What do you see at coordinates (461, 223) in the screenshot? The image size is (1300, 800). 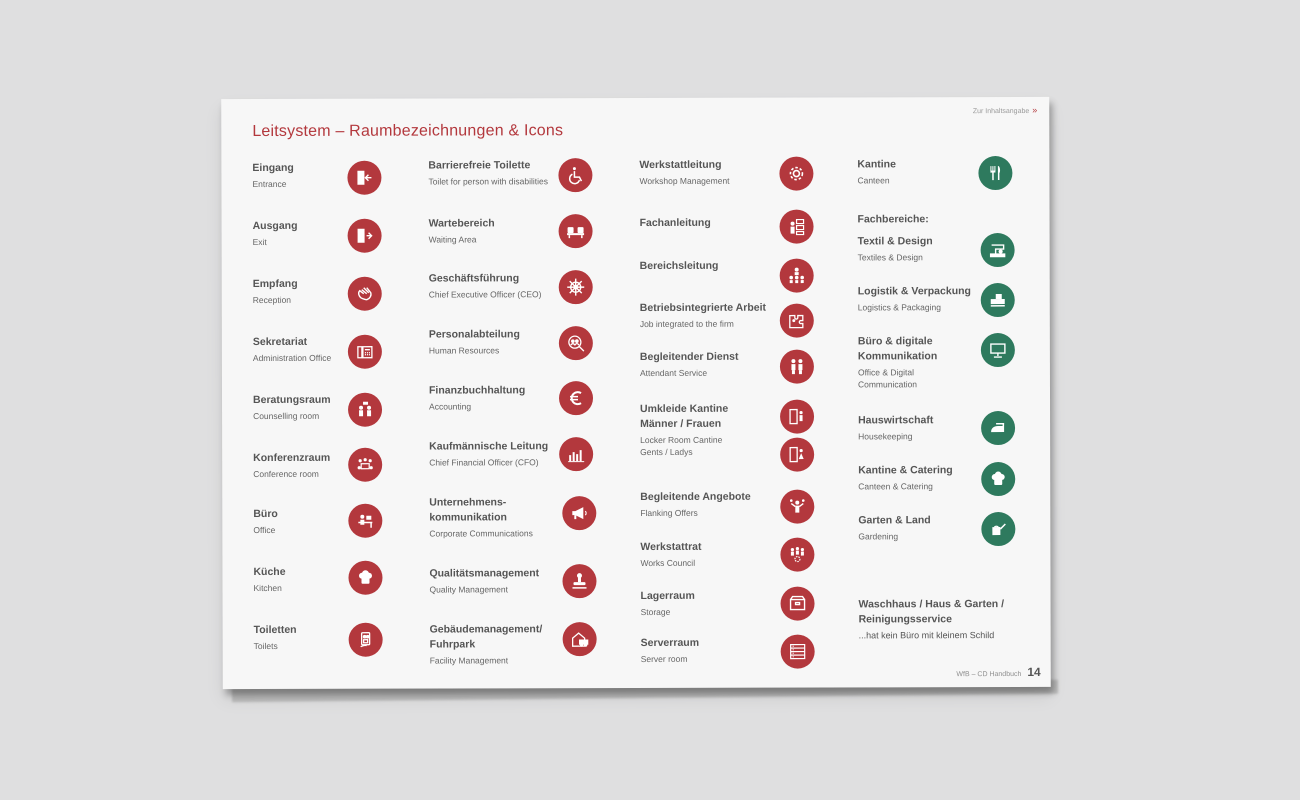 I see `entry-name: Wartebereich` at bounding box center [461, 223].